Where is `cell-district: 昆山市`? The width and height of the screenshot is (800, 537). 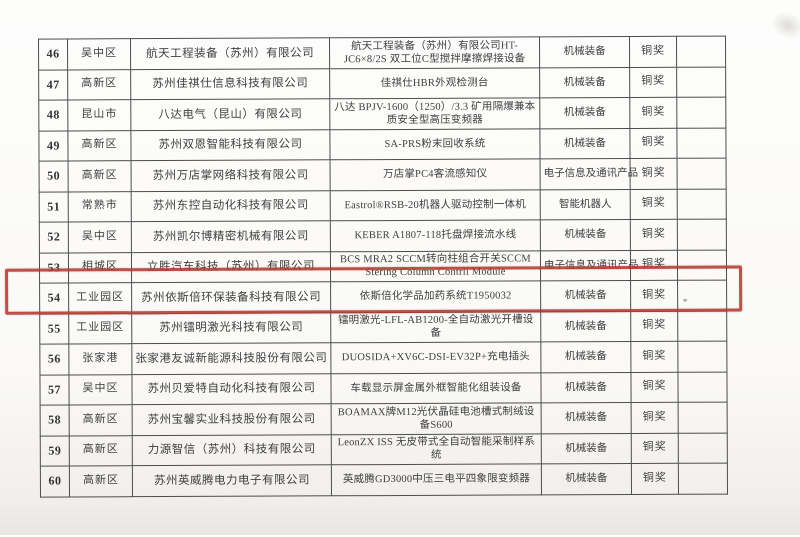 cell-district: 昆山市 is located at coordinates (99, 115).